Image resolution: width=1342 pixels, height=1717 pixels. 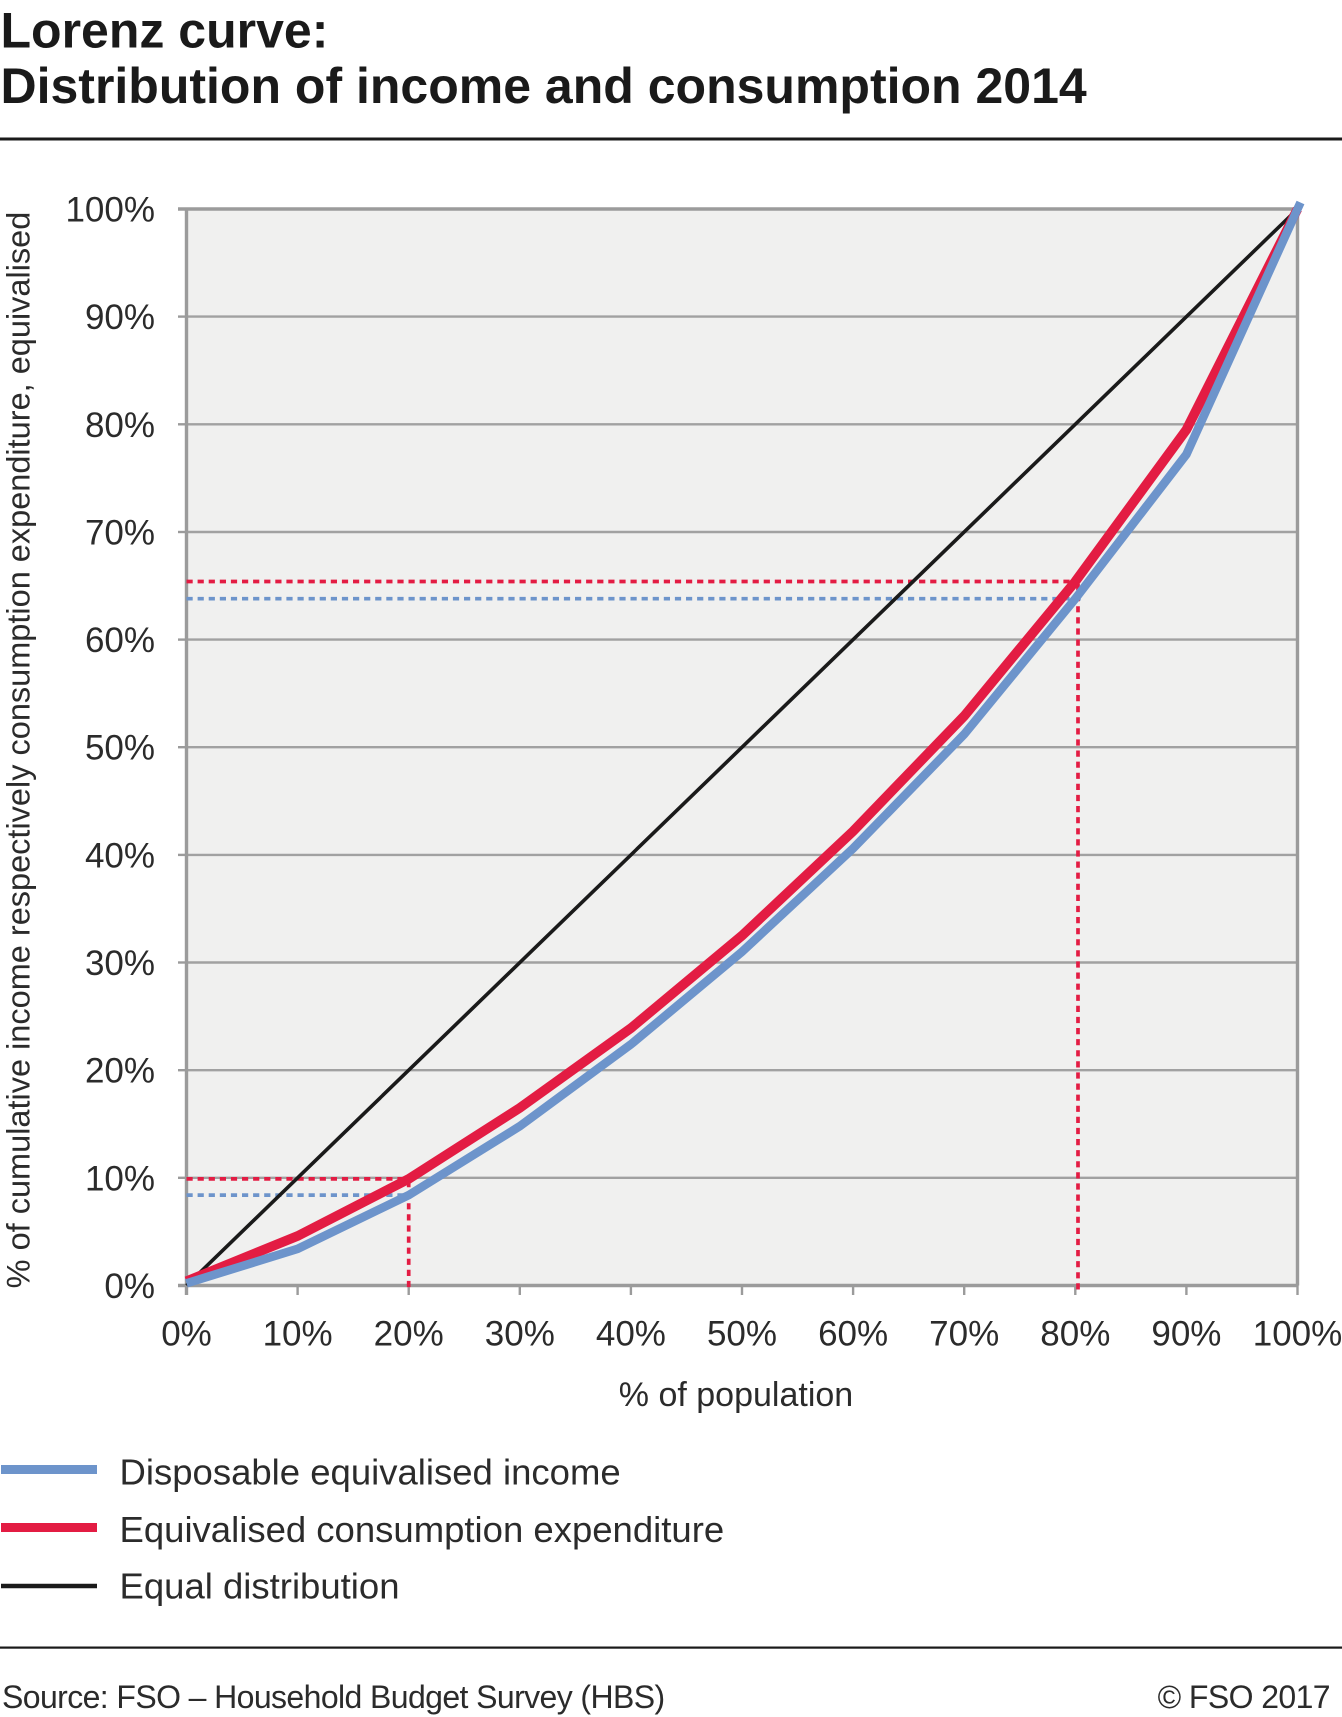 I want to click on svg-text: Lorenz curve:, so click(x=165, y=31).